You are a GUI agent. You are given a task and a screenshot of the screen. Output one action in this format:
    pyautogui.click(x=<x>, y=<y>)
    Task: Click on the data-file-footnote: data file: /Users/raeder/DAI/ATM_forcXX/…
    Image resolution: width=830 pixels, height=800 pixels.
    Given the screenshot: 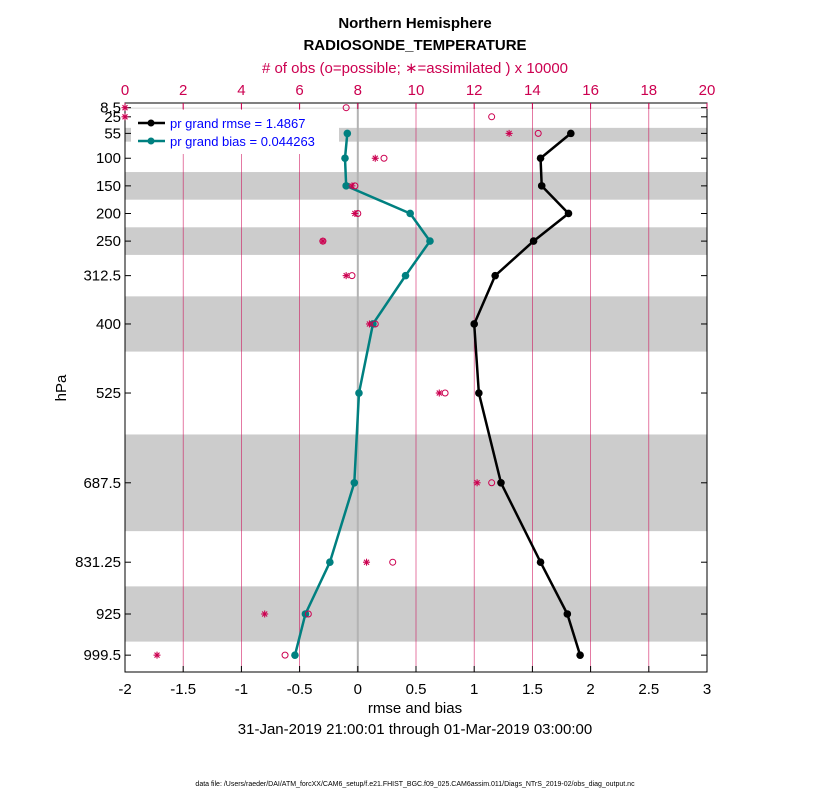 What is the action you would take?
    pyautogui.click(x=415, y=784)
    